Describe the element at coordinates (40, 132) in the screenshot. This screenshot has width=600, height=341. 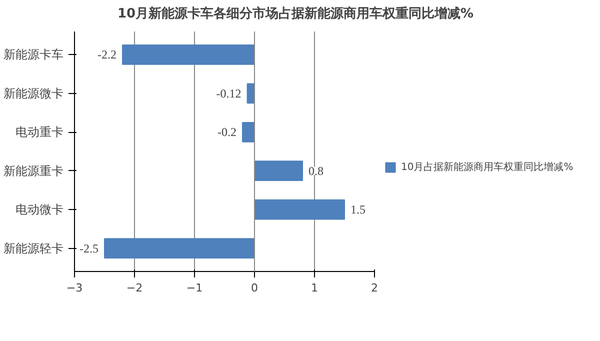
I see `y-tick-label: 电动重卡` at that location.